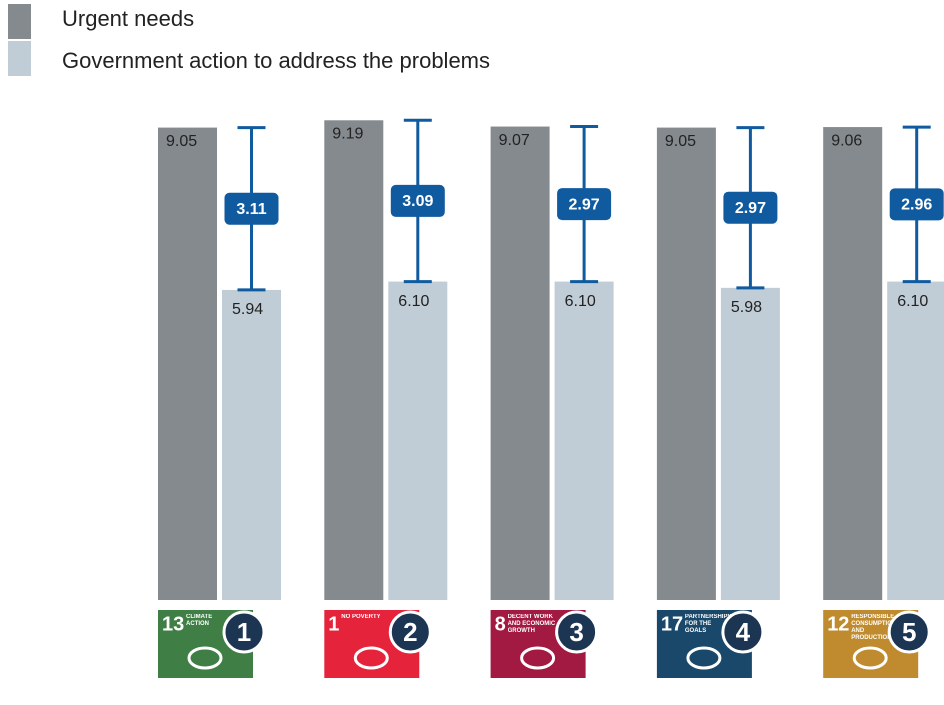 This screenshot has width=944, height=705. Describe the element at coordinates (746, 307) in the screenshot. I see `data-label: 5.98` at that location.